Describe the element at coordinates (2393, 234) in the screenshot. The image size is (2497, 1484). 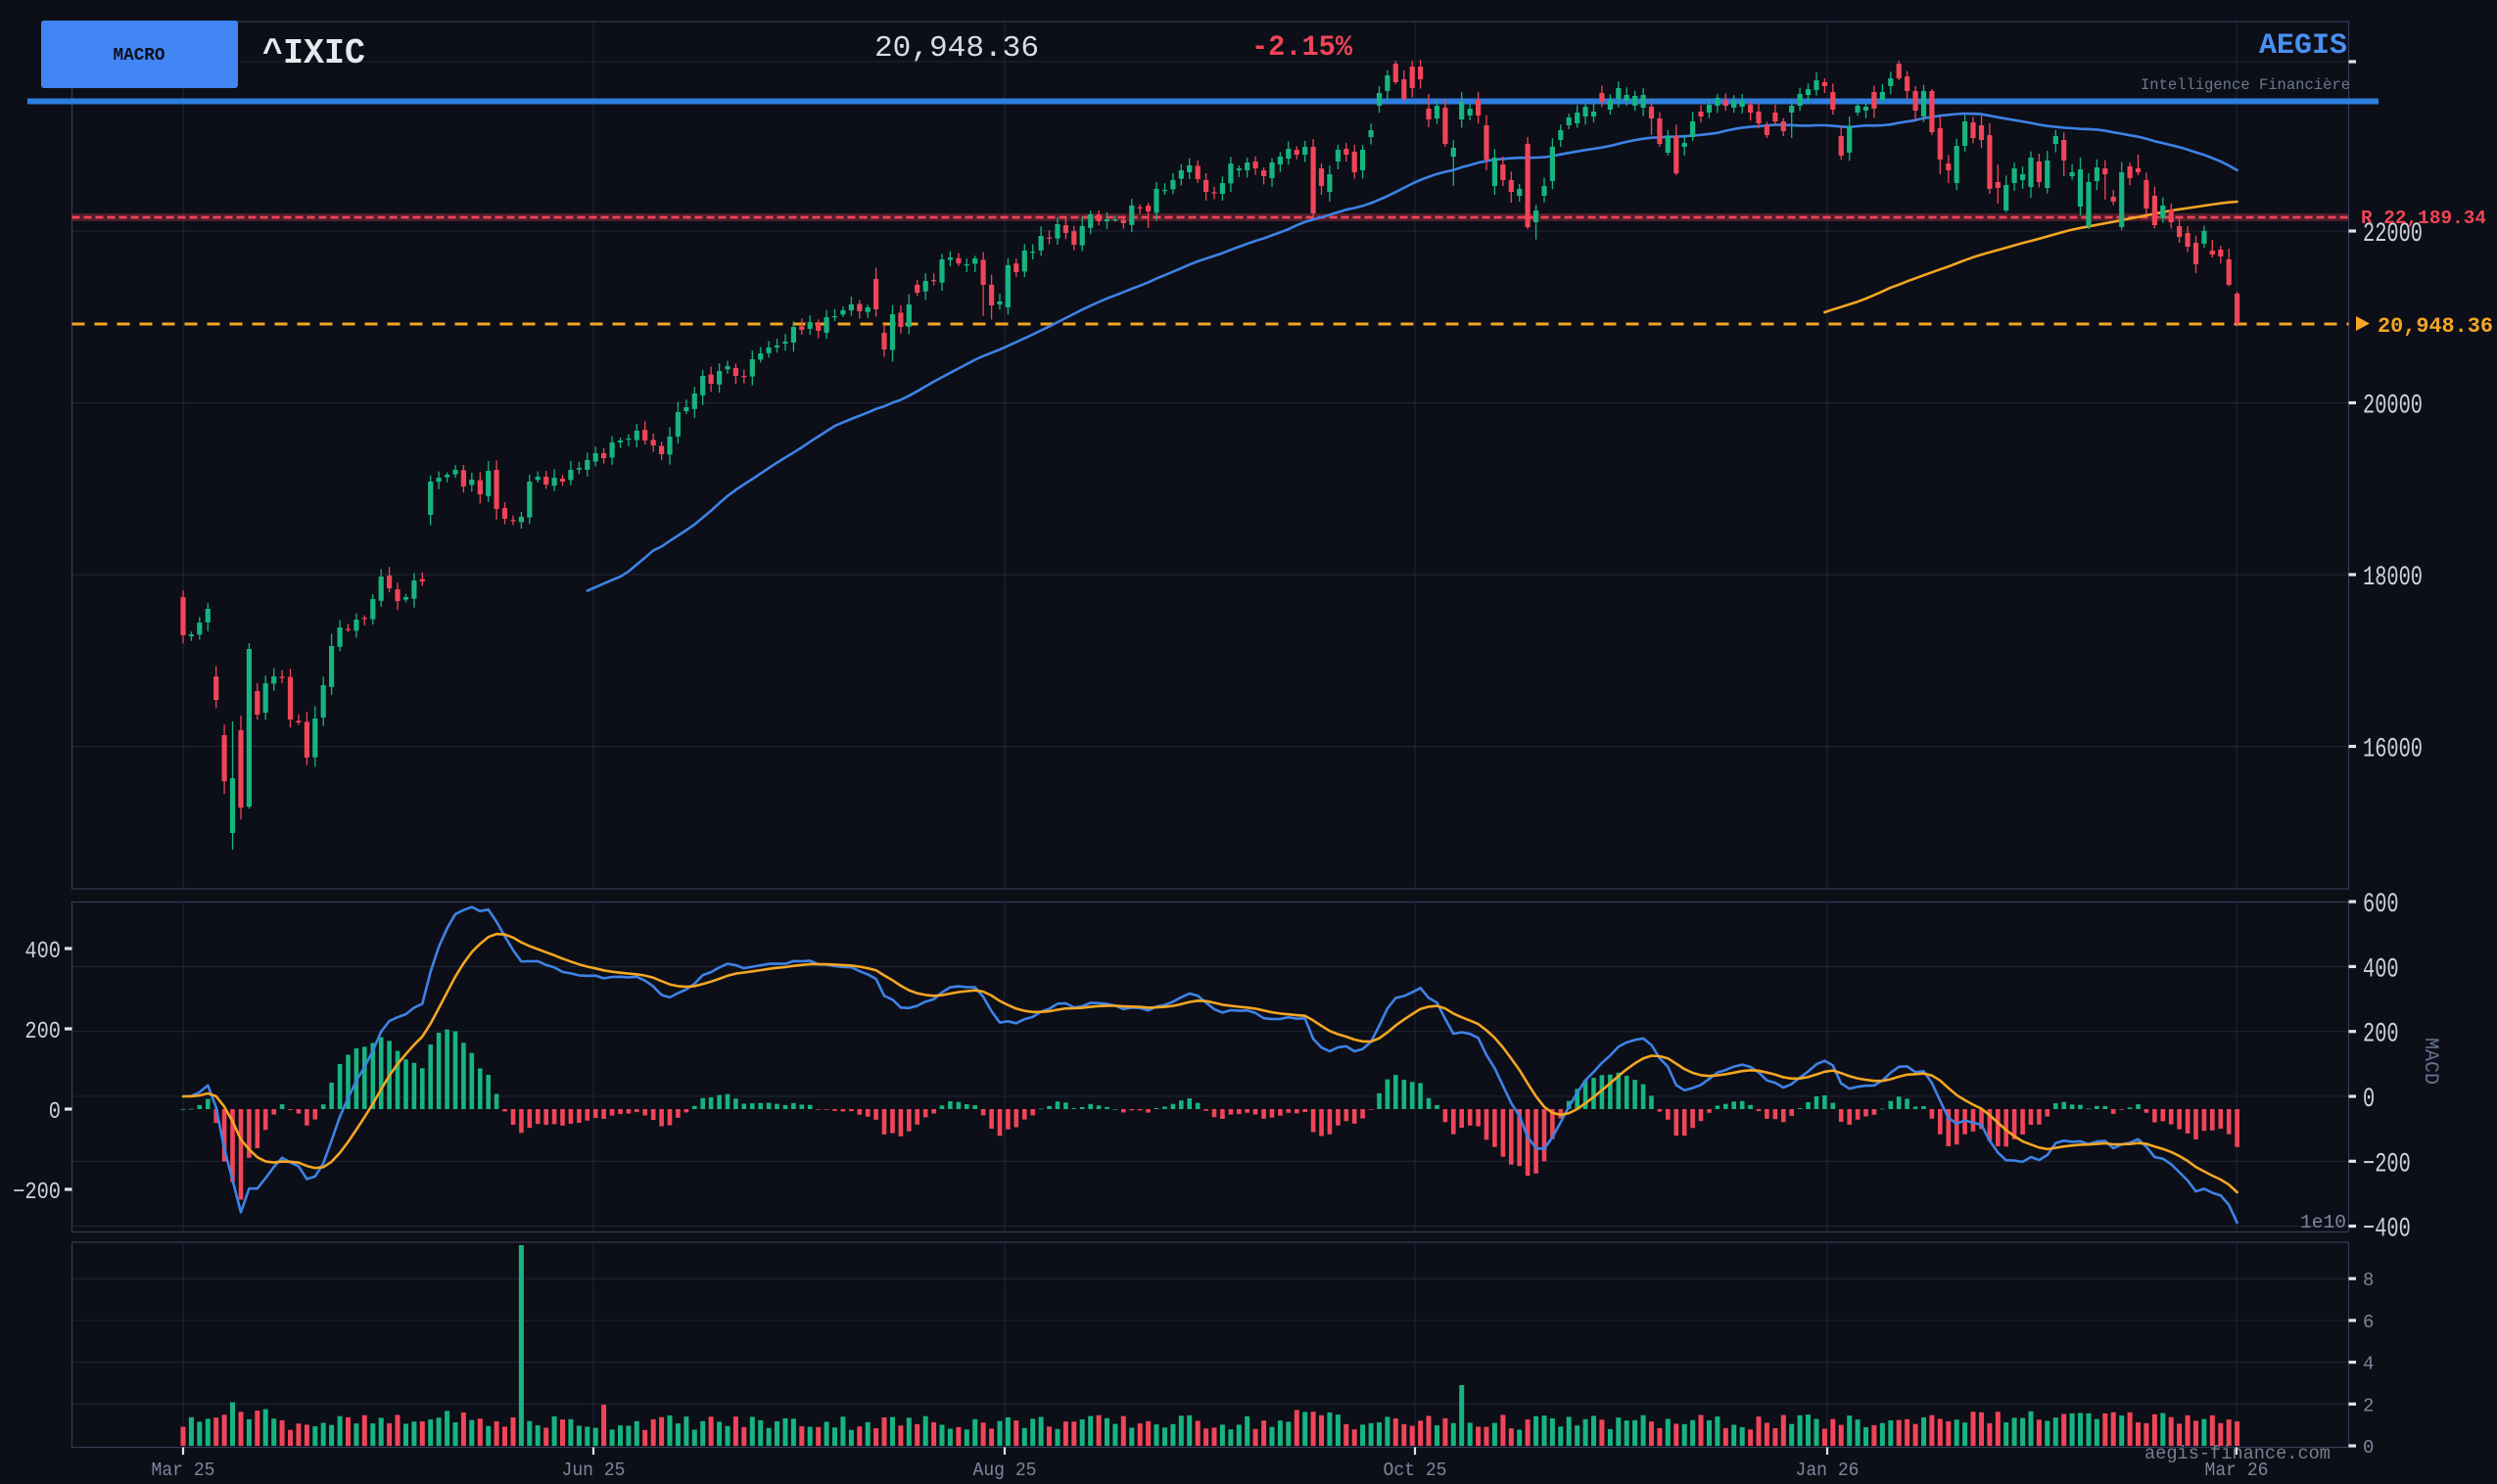
I see `svg-text: 22000` at that location.